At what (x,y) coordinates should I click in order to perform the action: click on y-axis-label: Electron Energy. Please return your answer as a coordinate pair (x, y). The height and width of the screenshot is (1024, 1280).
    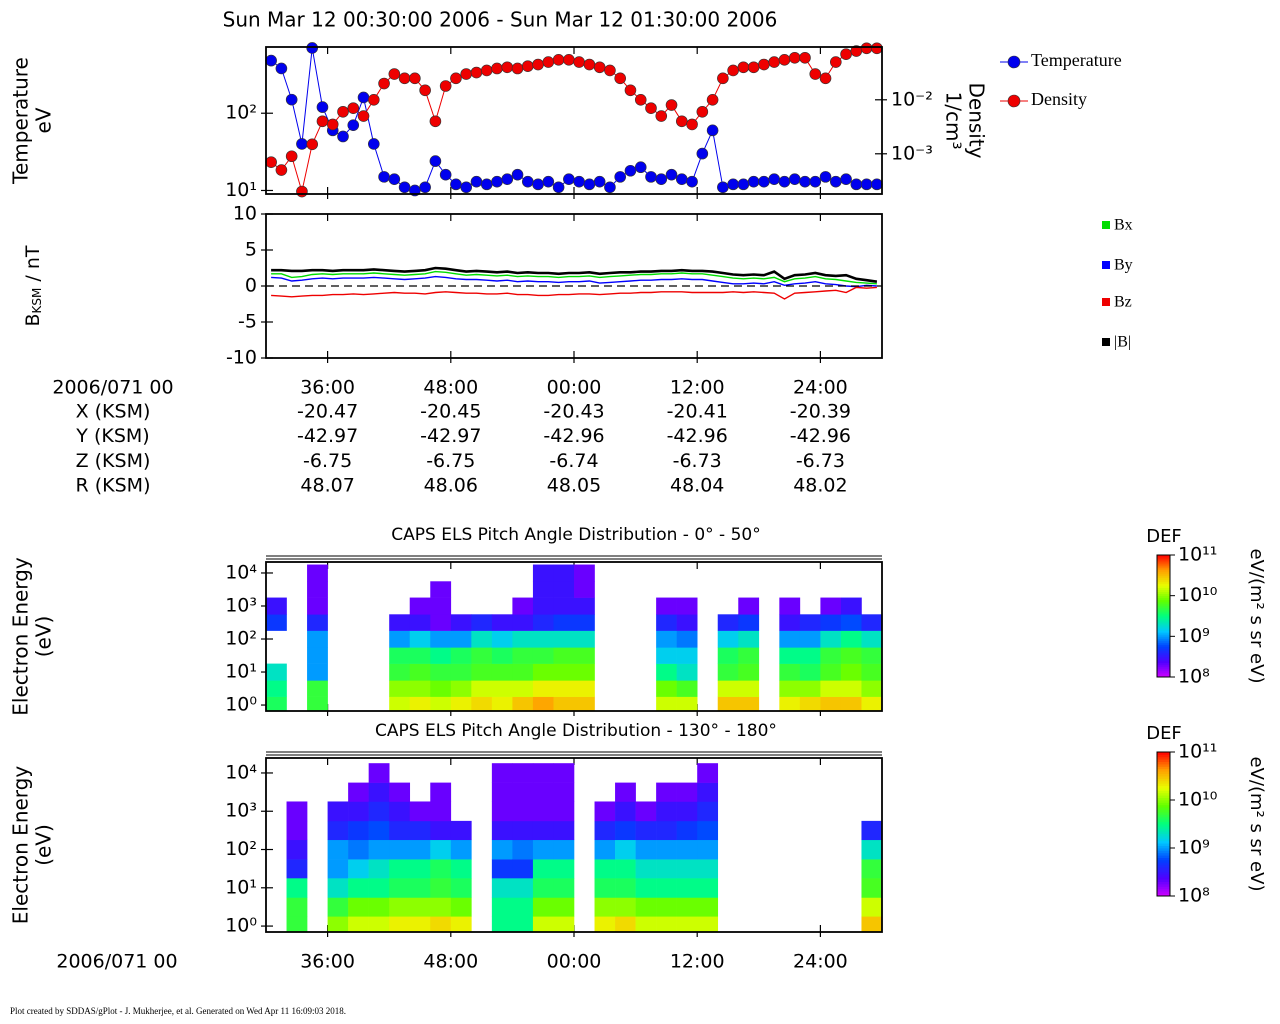
    Looking at the image, I should click on (21, 636).